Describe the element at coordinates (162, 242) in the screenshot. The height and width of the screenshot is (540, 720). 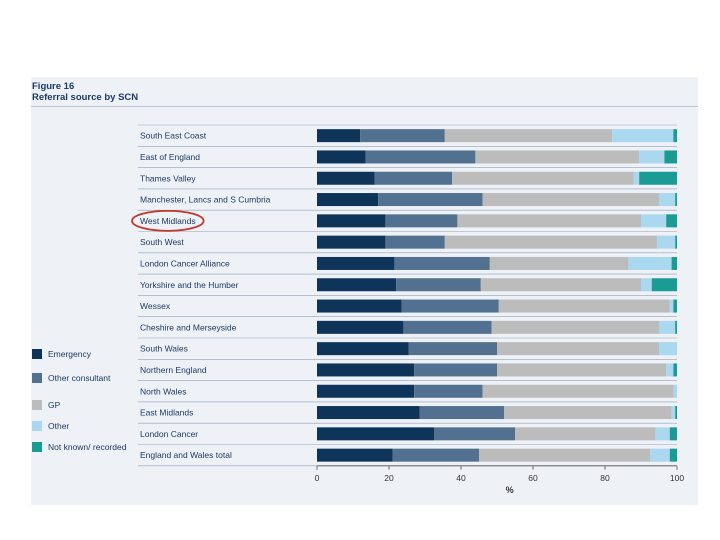
I see `category-label: South West` at that location.